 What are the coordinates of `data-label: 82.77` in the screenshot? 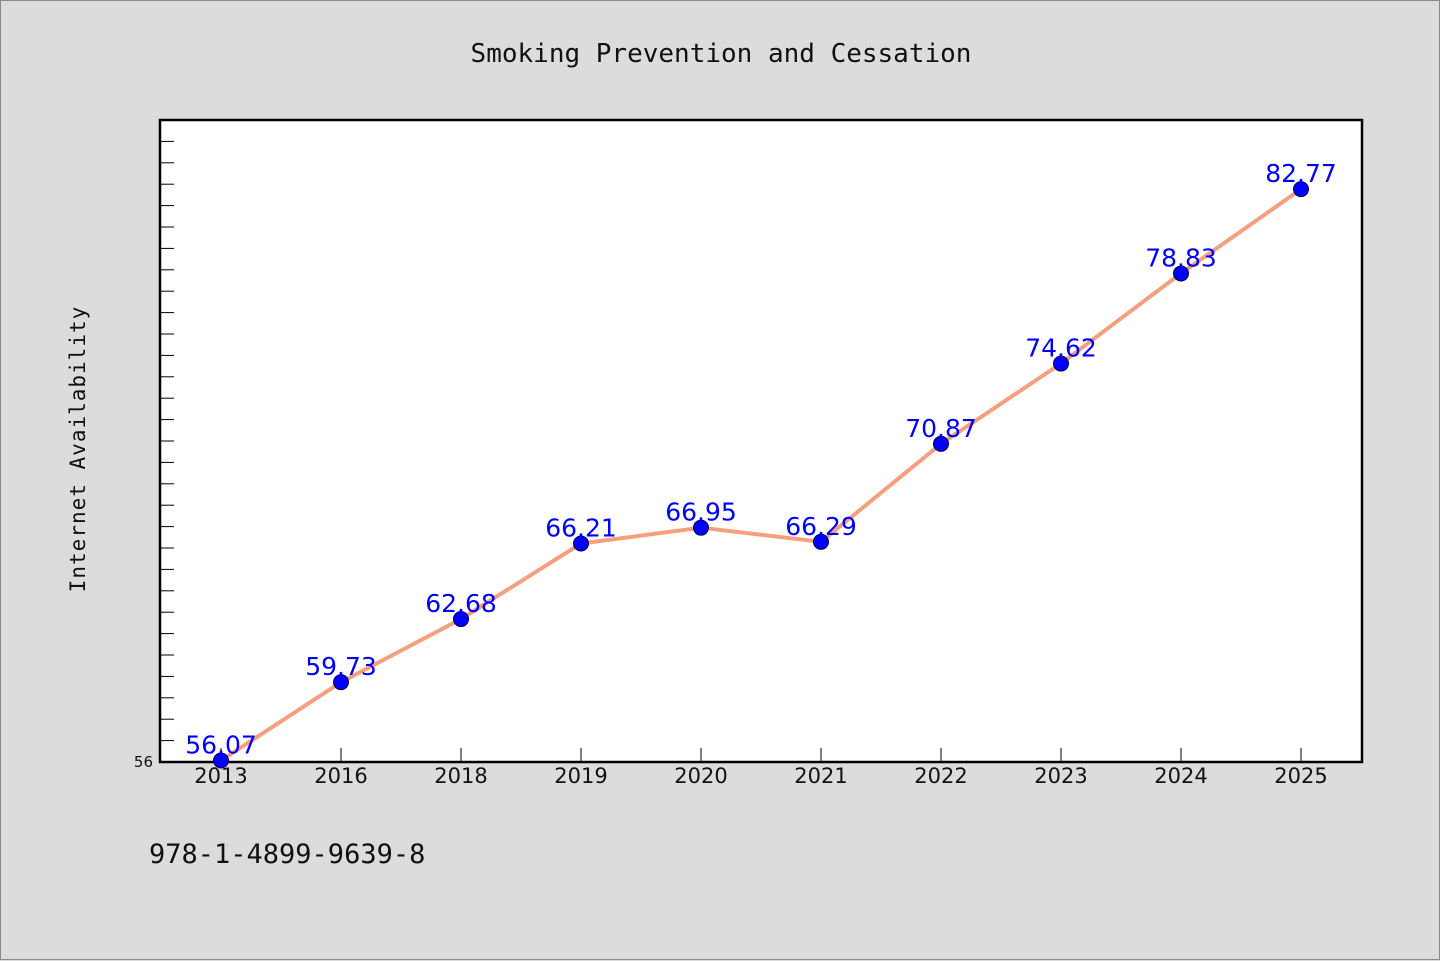 It's located at (1301, 173).